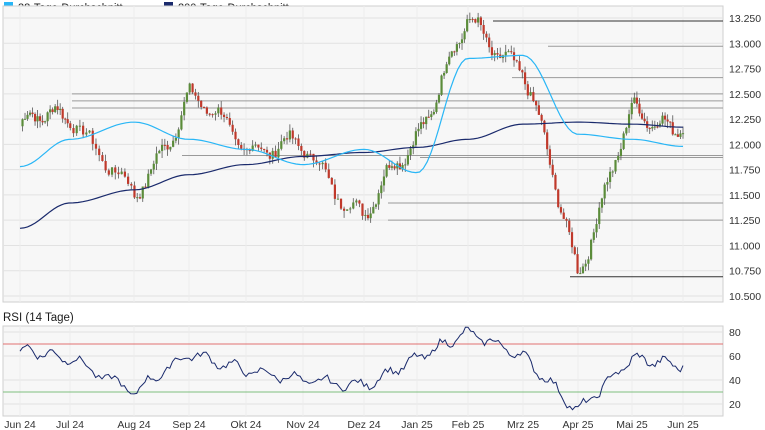  I want to click on price-y-tick-label: 12.000, so click(745, 145).